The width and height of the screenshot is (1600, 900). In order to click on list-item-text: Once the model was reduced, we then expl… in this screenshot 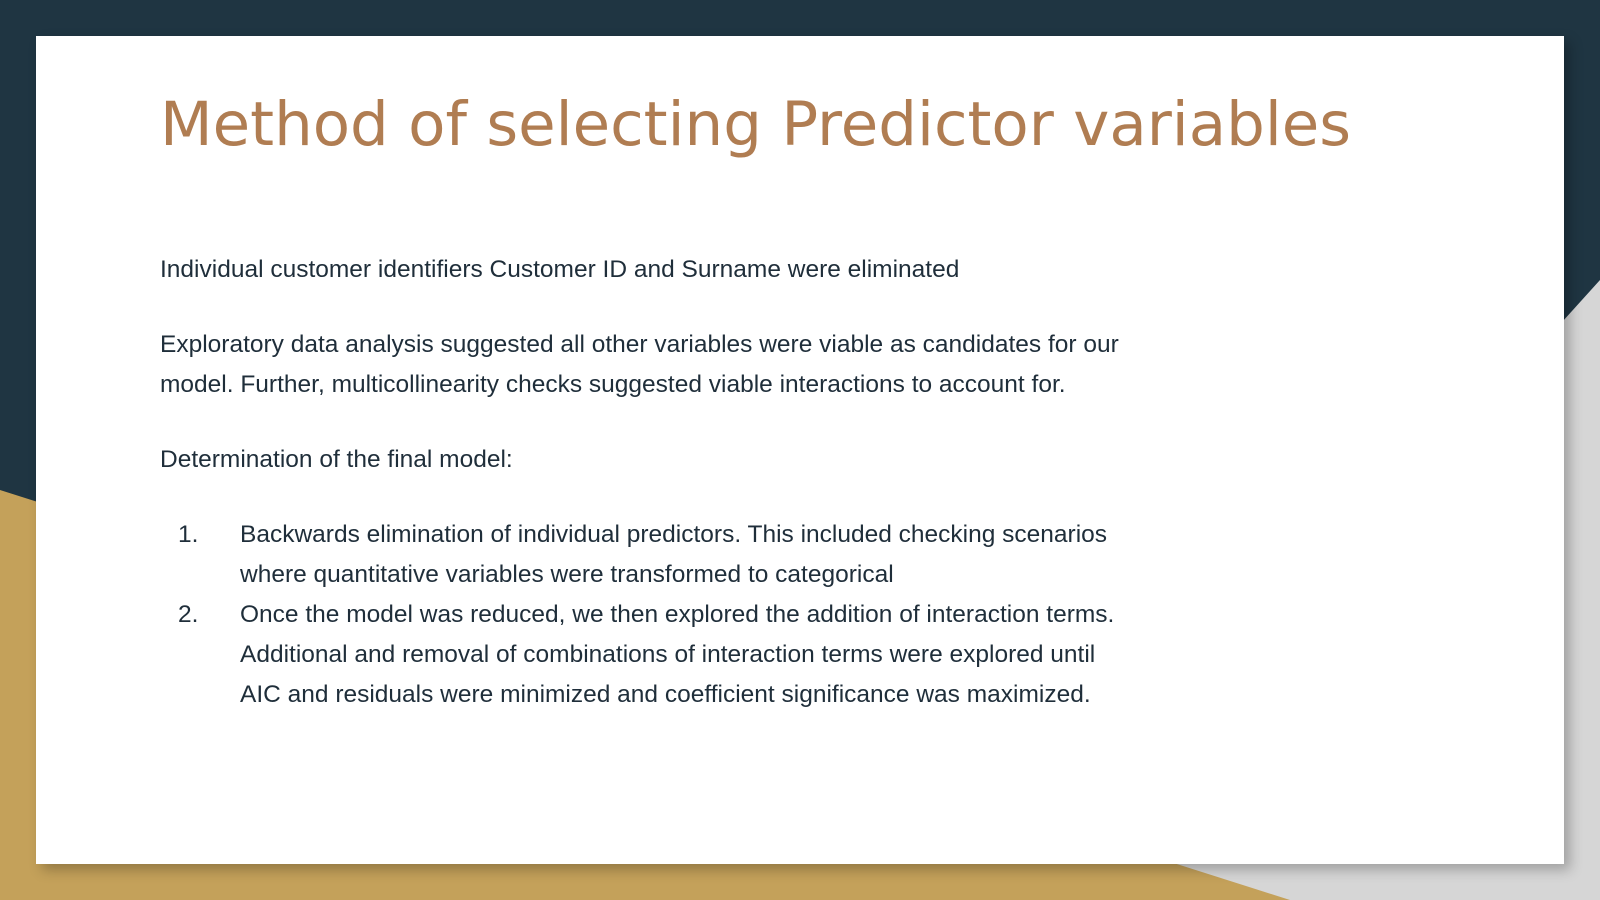, I will do `click(677, 654)`.